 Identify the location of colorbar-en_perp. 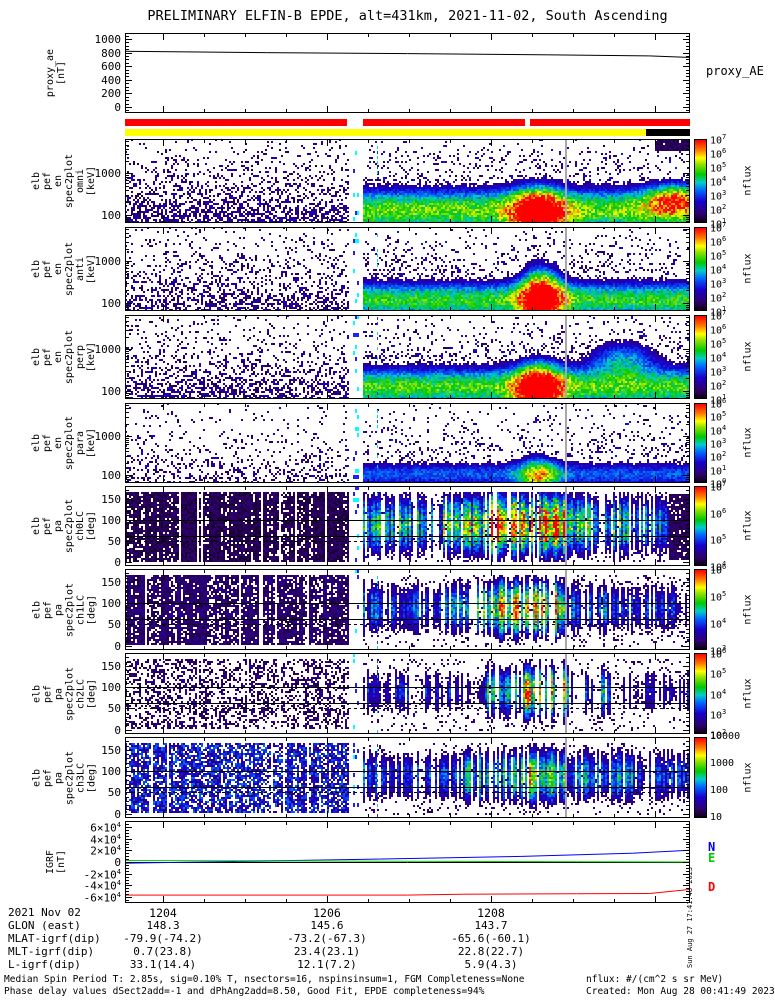
(700, 357).